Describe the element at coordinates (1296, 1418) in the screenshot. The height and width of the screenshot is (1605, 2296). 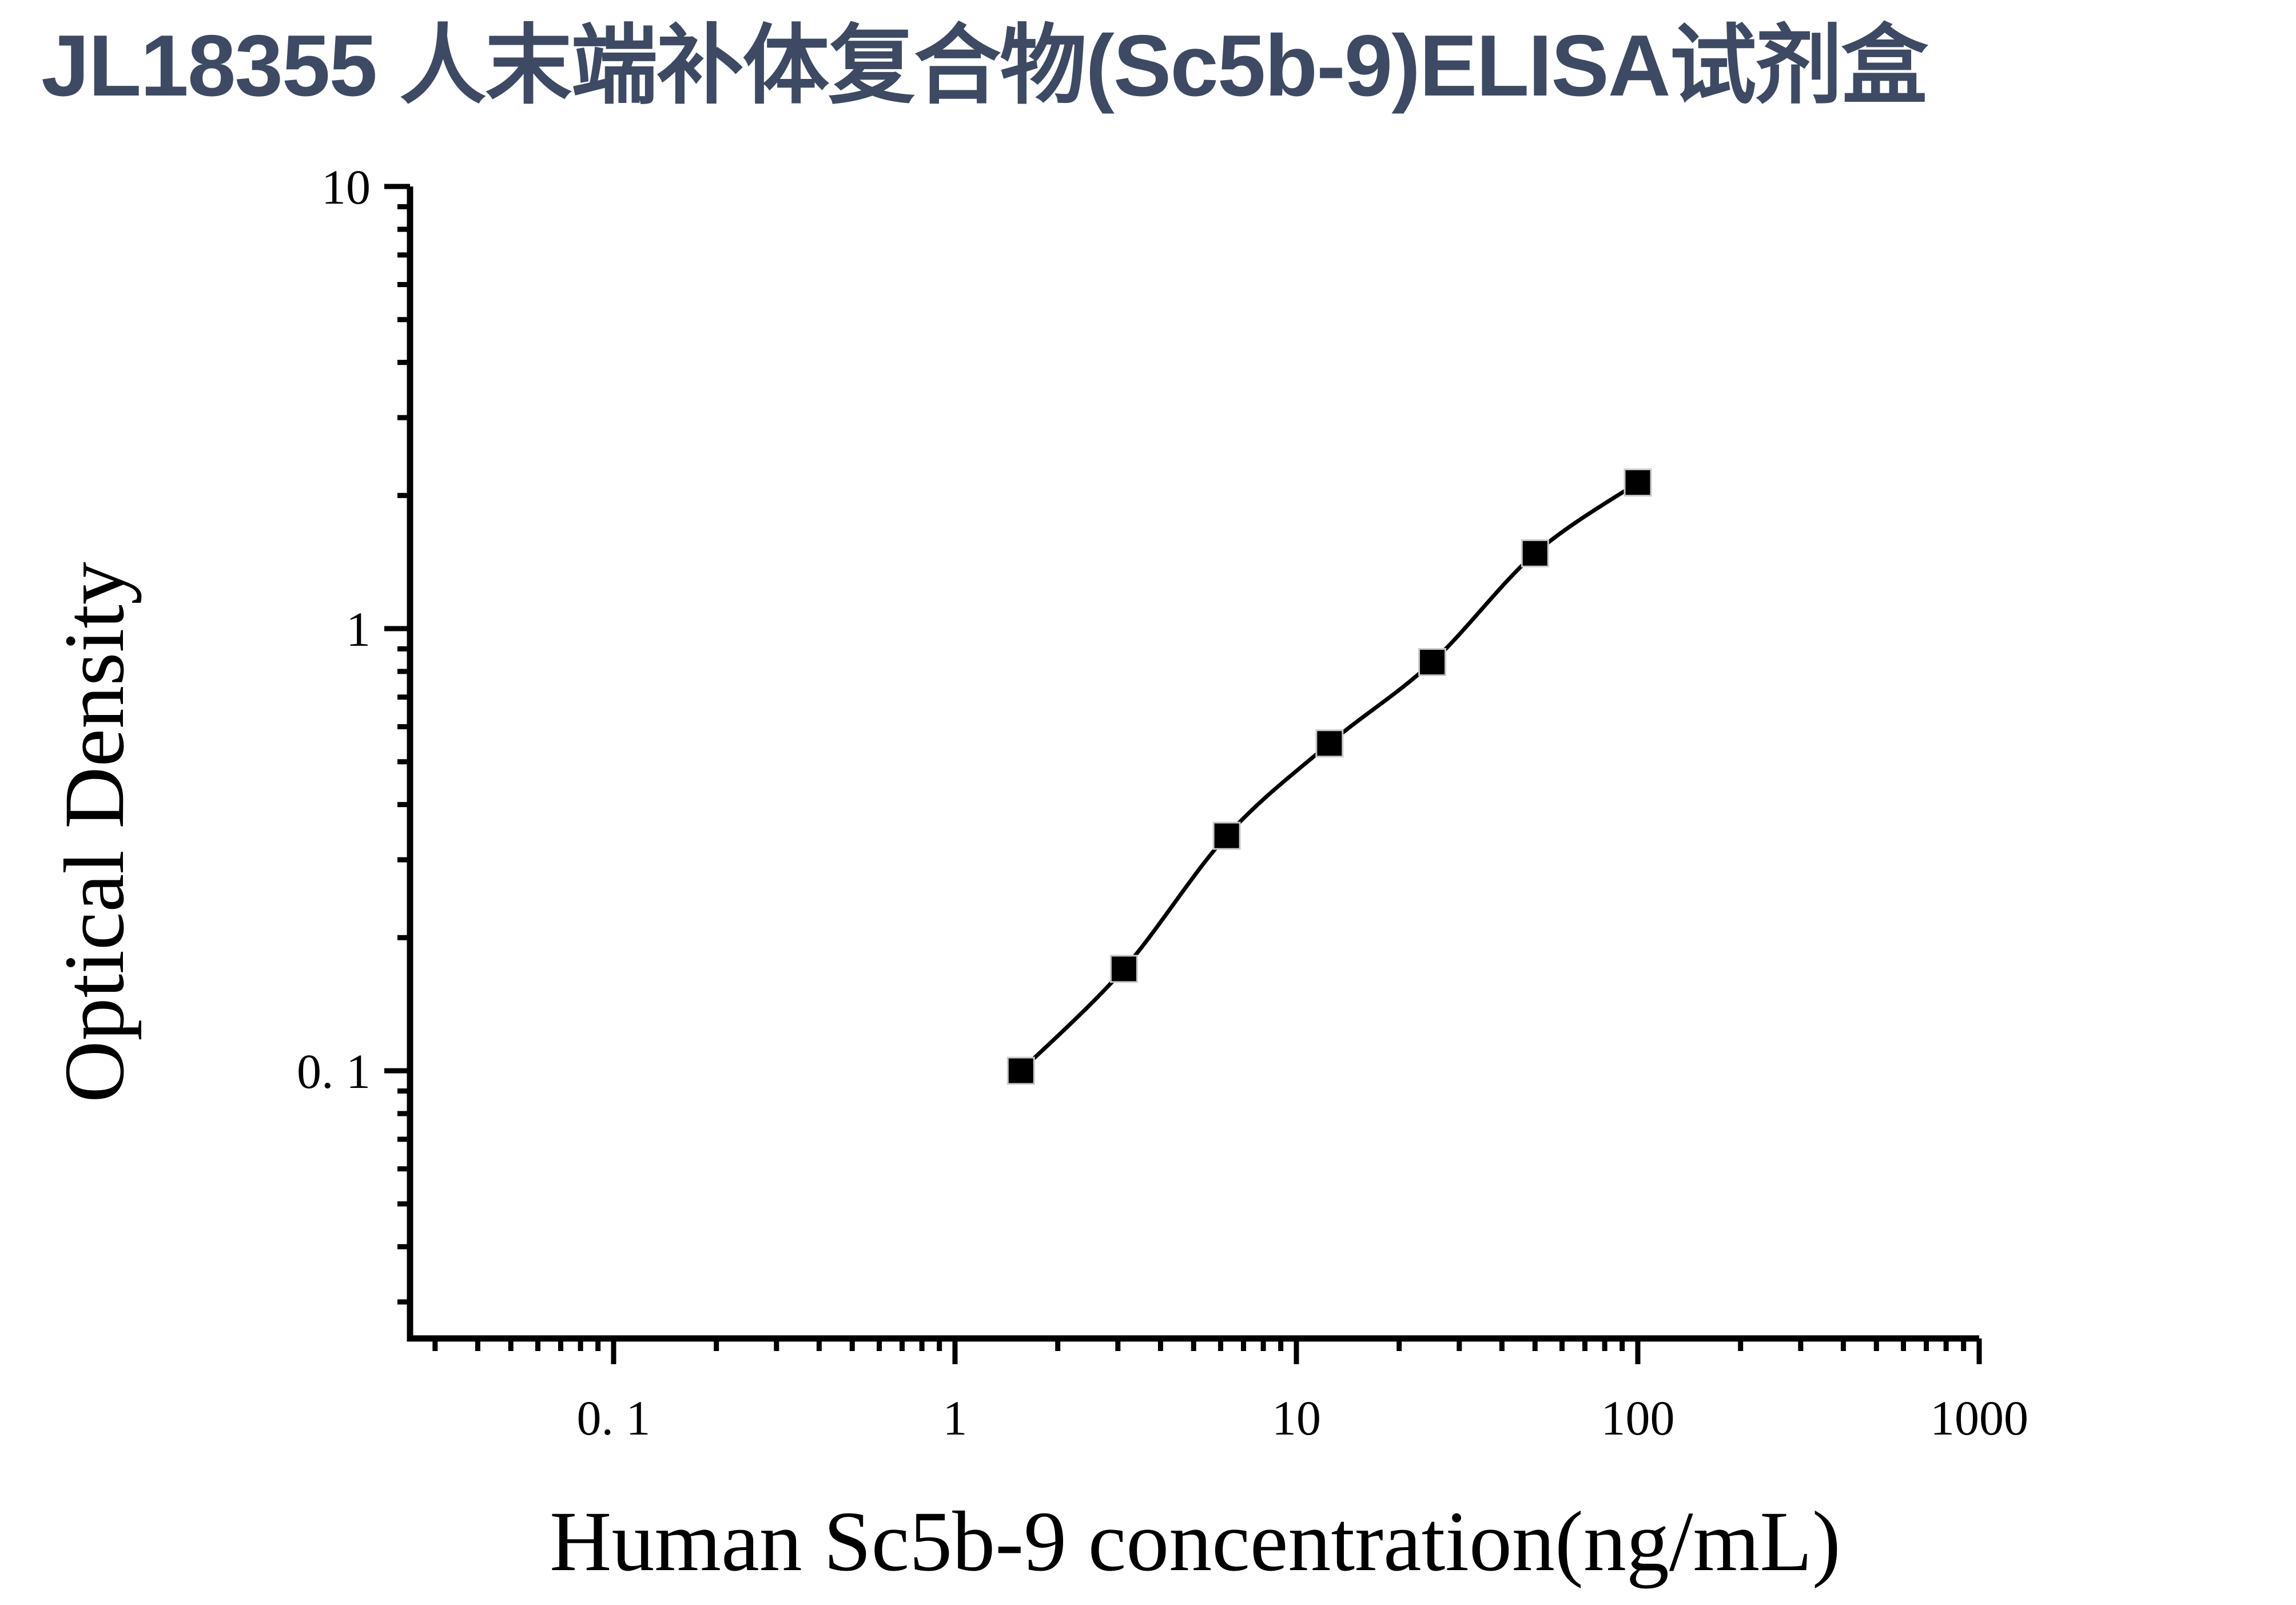
I see `x-tick-label: 10` at that location.